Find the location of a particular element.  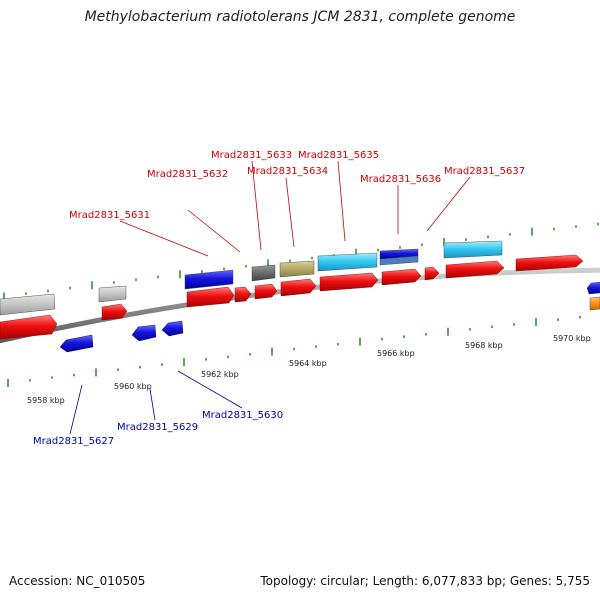

forward-label-leaders is located at coordinates (295, 208).